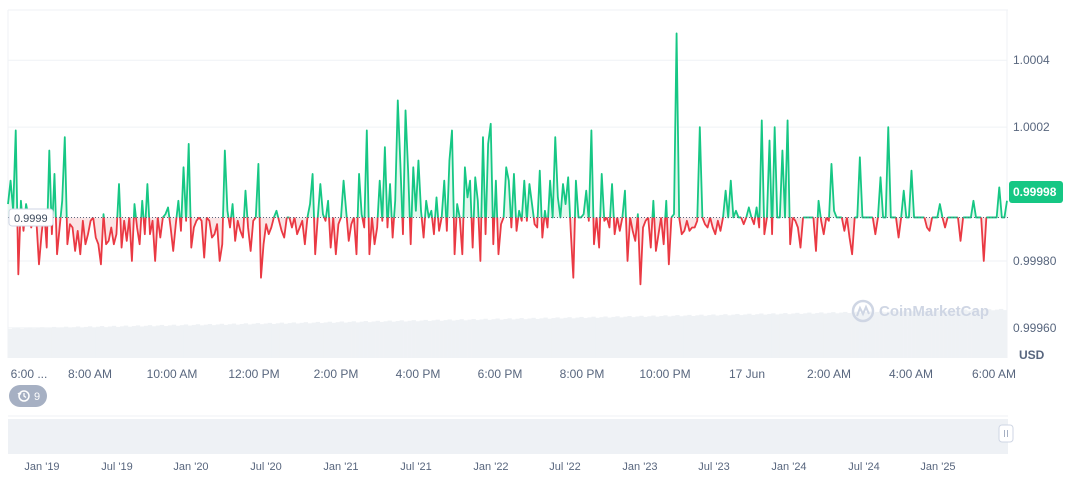  Describe the element at coordinates (508, 436) in the screenshot. I see `navigator-range` at that location.